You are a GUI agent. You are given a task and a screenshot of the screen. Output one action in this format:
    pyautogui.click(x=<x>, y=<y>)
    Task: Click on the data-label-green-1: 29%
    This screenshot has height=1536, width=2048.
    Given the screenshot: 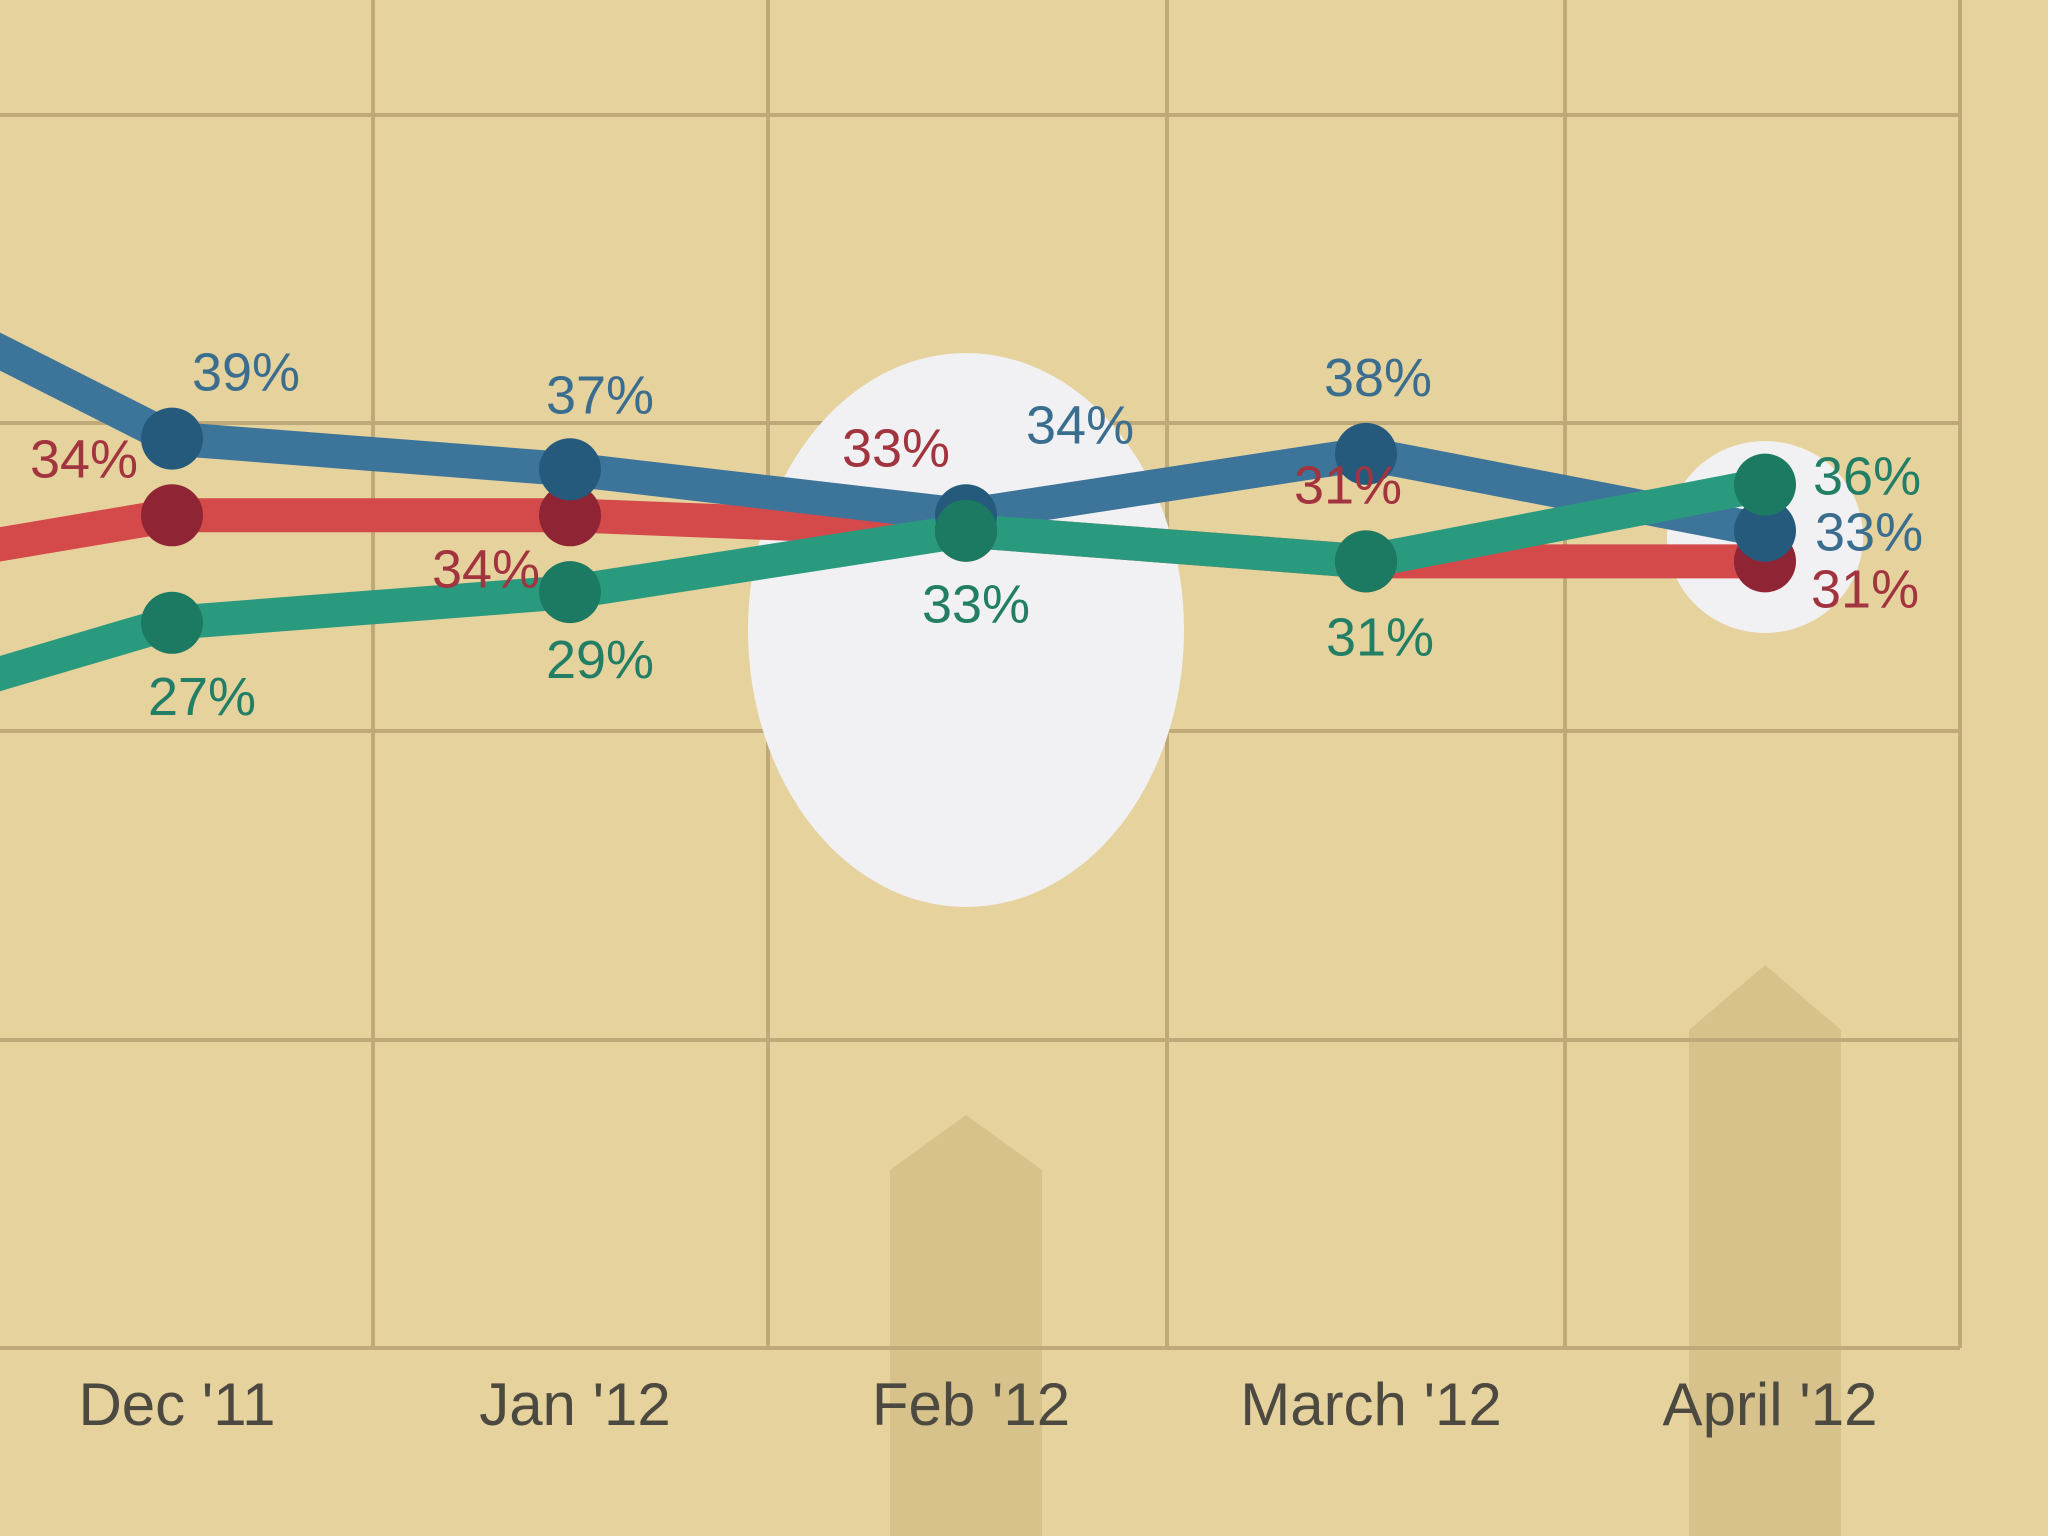 What is the action you would take?
    pyautogui.click(x=600, y=660)
    